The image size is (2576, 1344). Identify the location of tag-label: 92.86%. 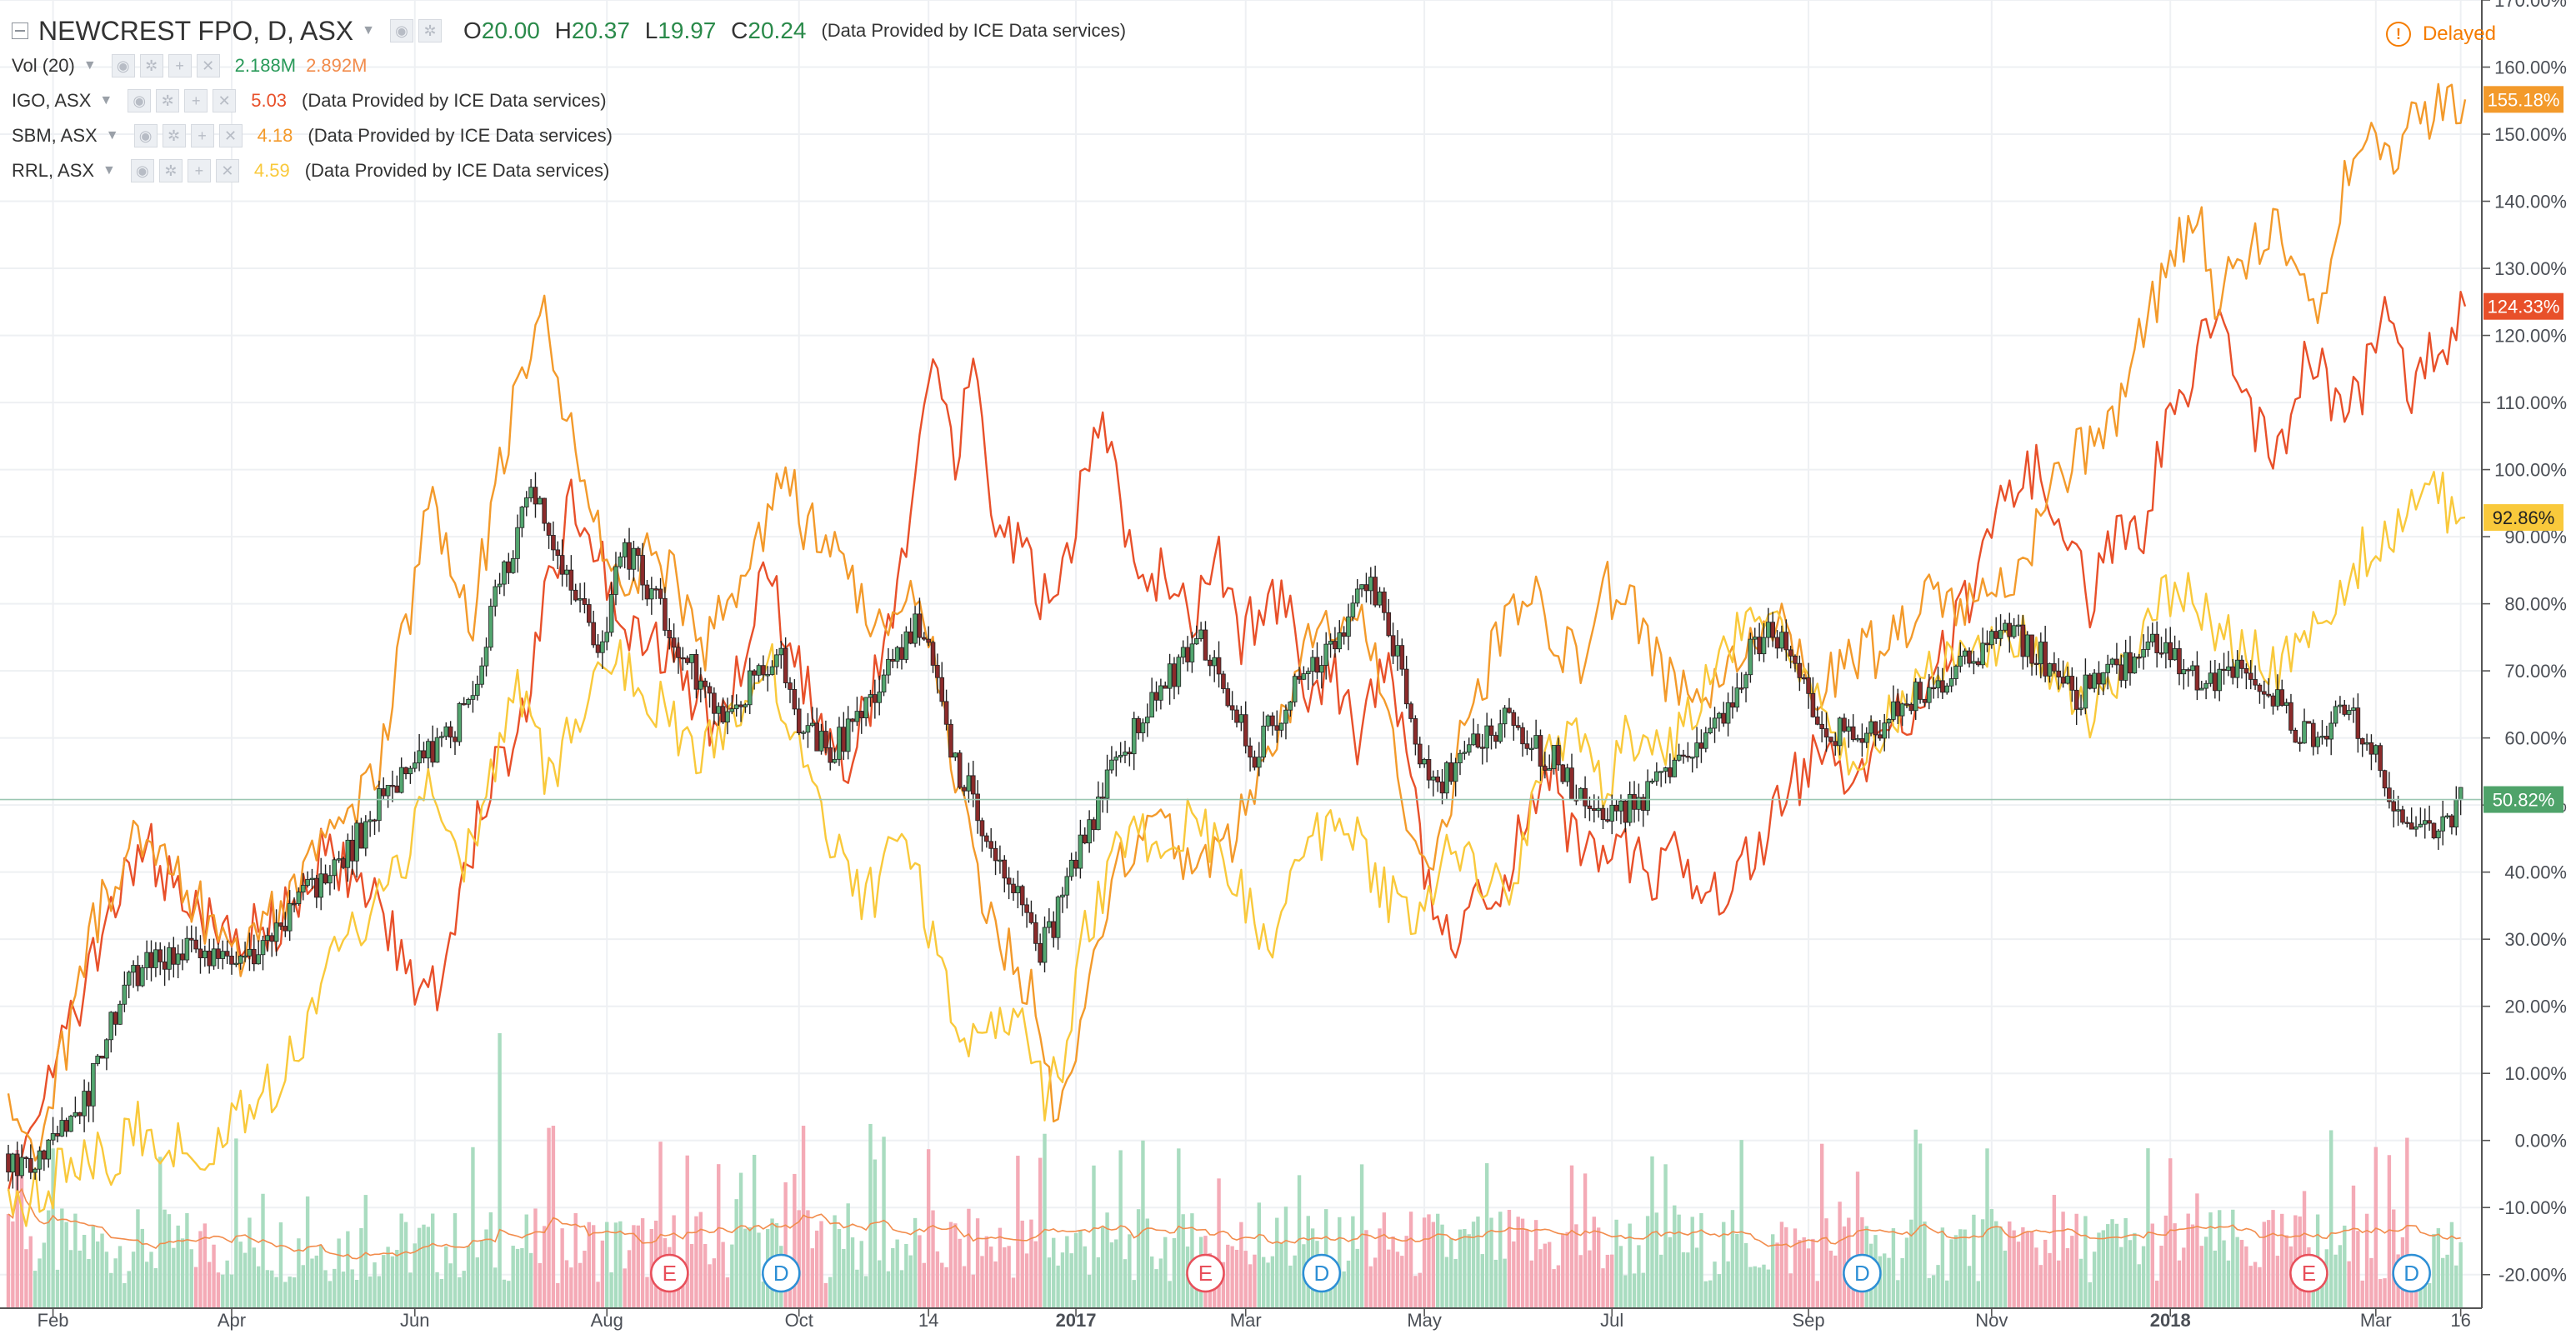
(2524, 517).